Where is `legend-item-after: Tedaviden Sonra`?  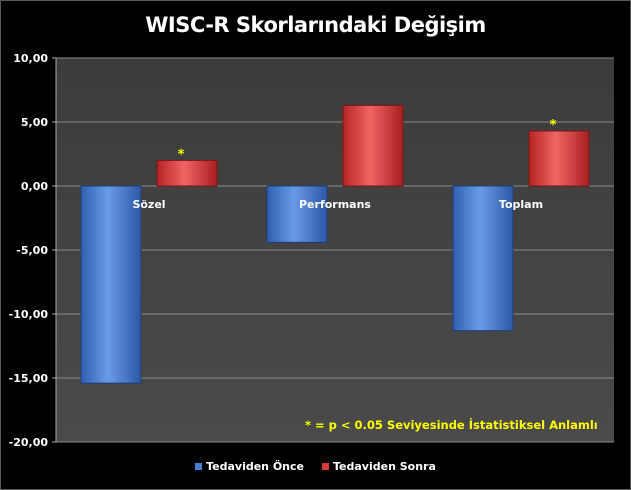 legend-item-after: Tedaviden Sonra is located at coordinates (379, 466).